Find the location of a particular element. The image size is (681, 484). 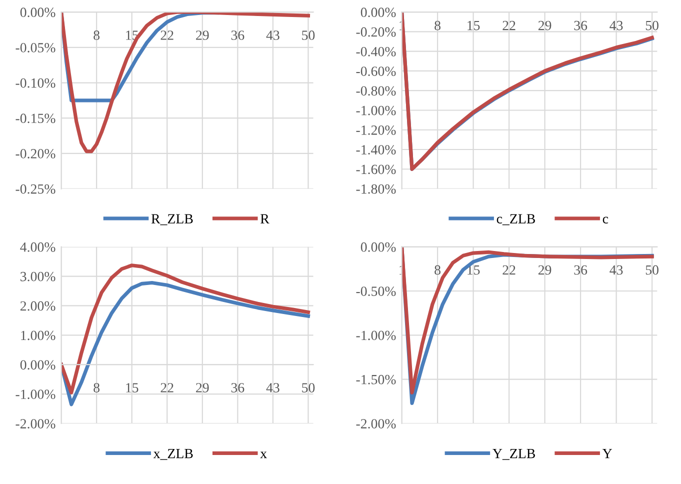

y-tick-label: -1.40% is located at coordinates (376, 150).